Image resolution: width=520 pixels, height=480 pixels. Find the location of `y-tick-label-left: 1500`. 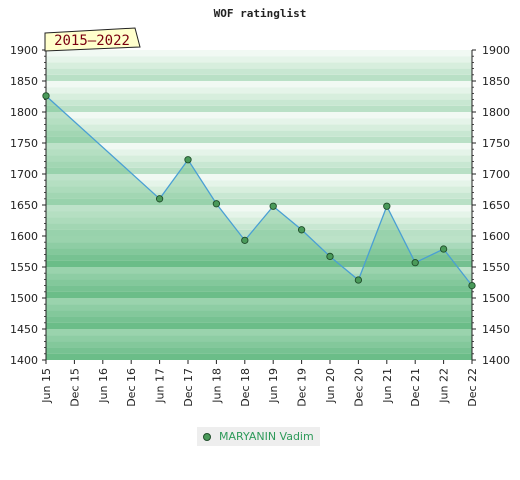

y-tick-label-left: 1500 is located at coordinates (24, 298).